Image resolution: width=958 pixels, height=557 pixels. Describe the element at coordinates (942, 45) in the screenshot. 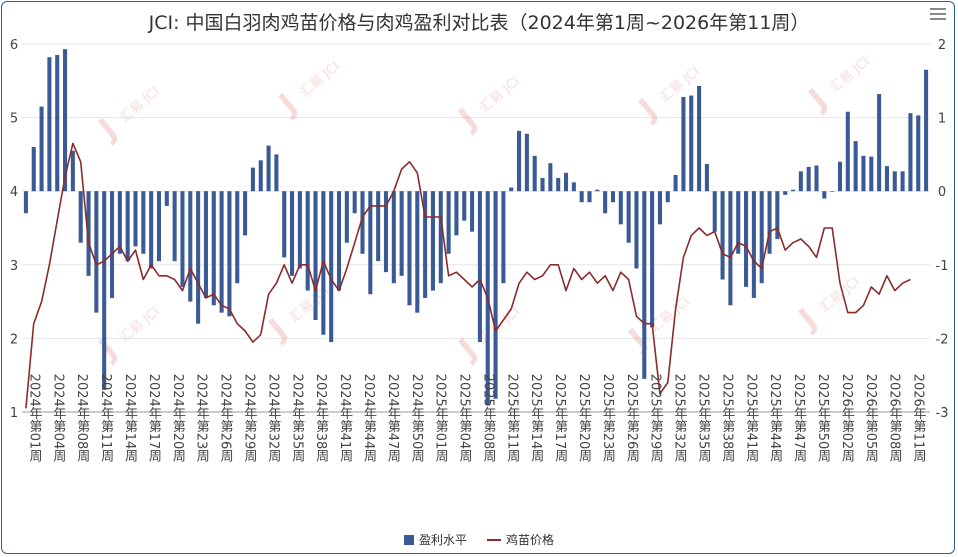

I see `right-tick-label: 2` at that location.